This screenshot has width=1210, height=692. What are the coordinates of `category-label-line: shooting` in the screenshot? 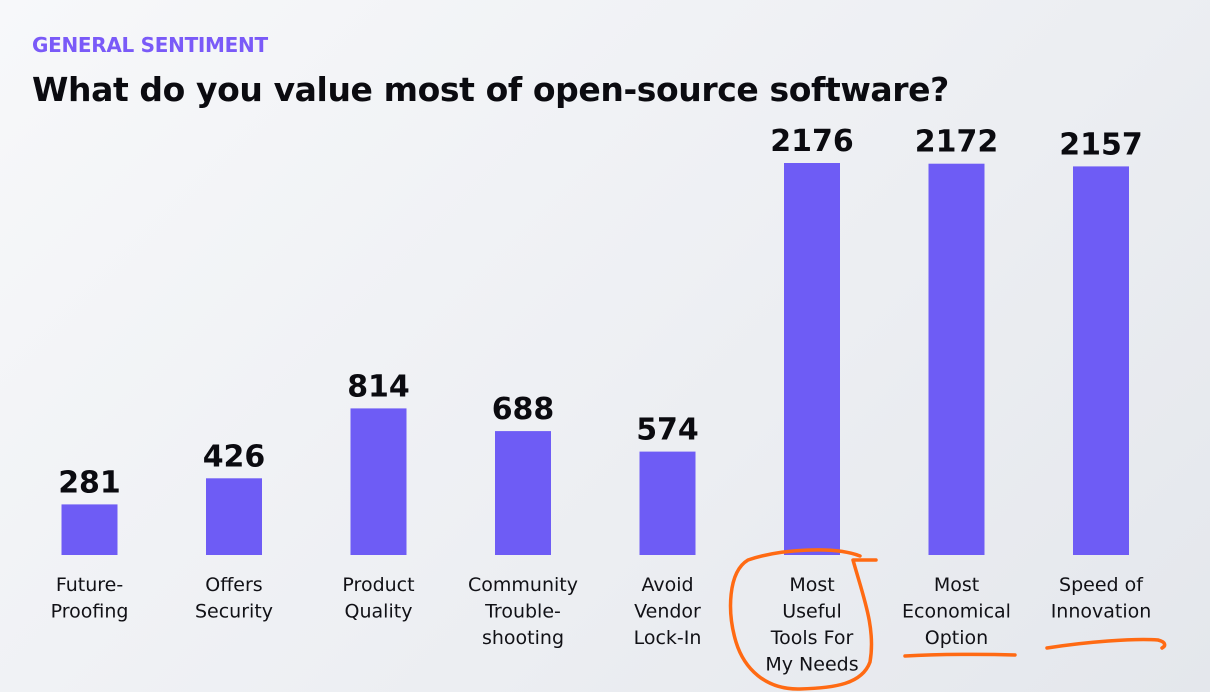 It's located at (523, 638).